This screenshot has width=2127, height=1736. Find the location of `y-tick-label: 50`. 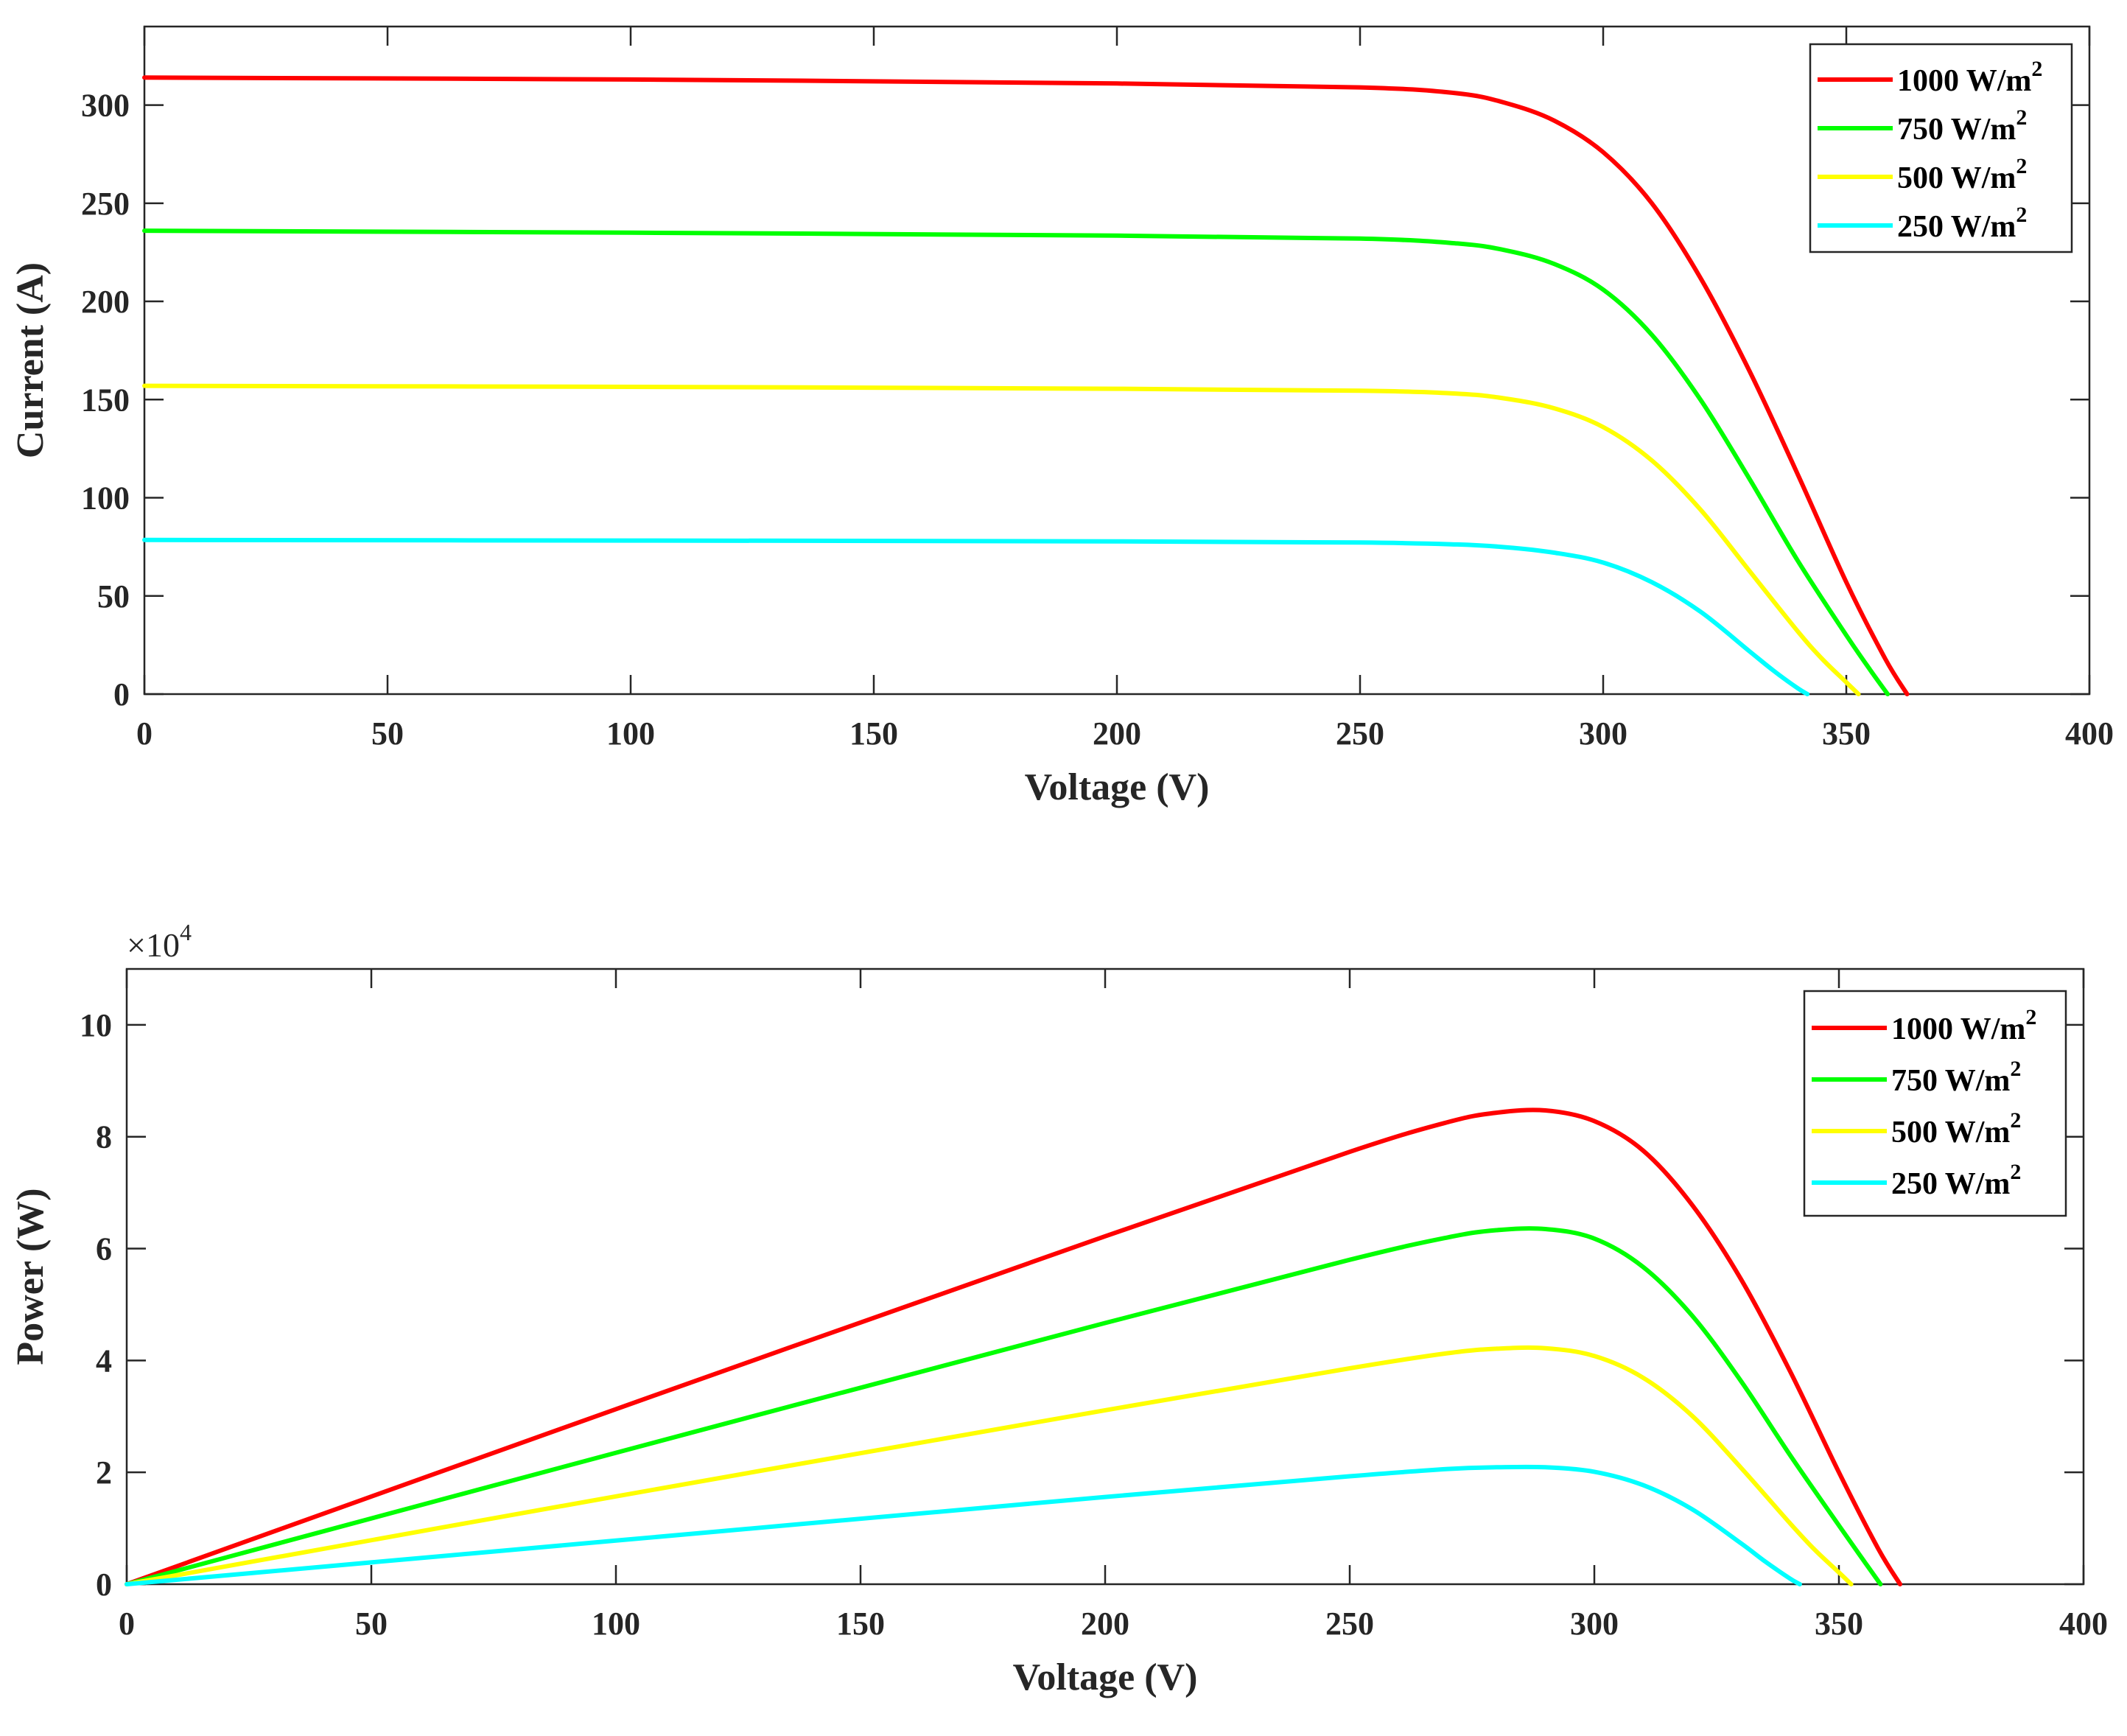

y-tick-label: 50 is located at coordinates (114, 596).